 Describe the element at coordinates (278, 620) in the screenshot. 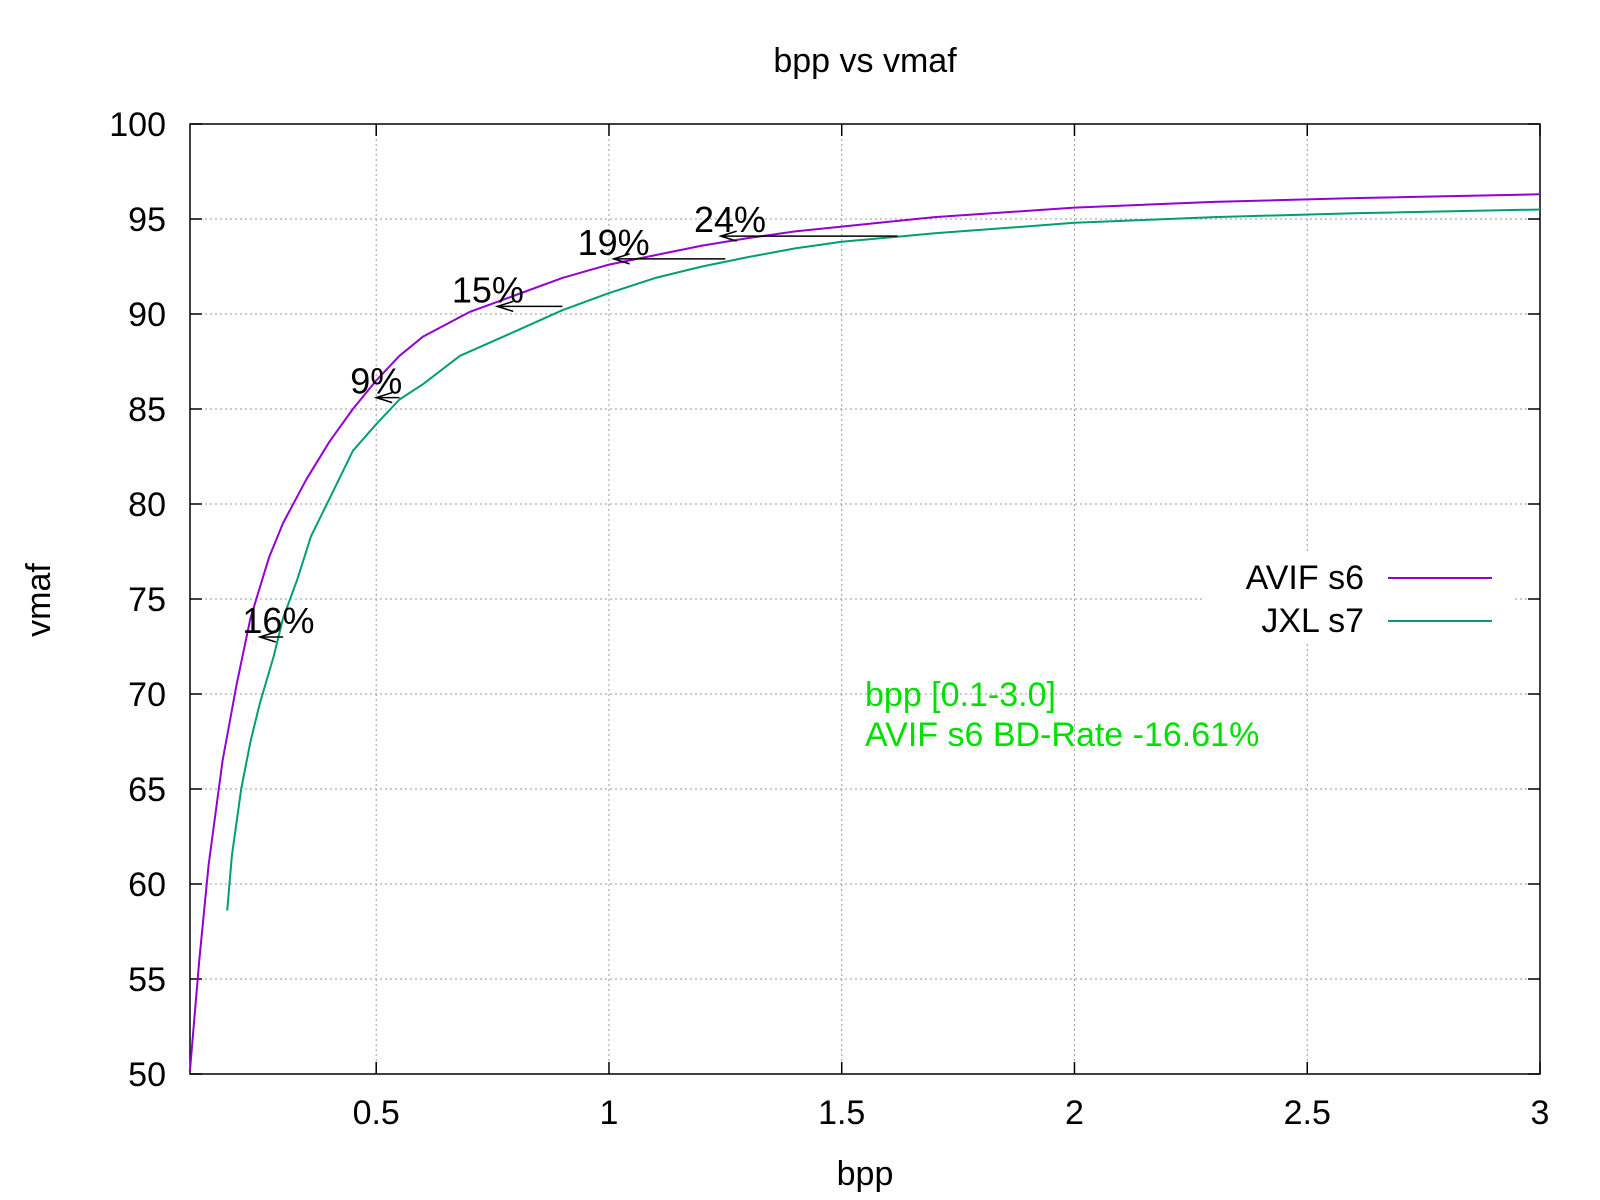

I see `annotation-label: 16%` at that location.